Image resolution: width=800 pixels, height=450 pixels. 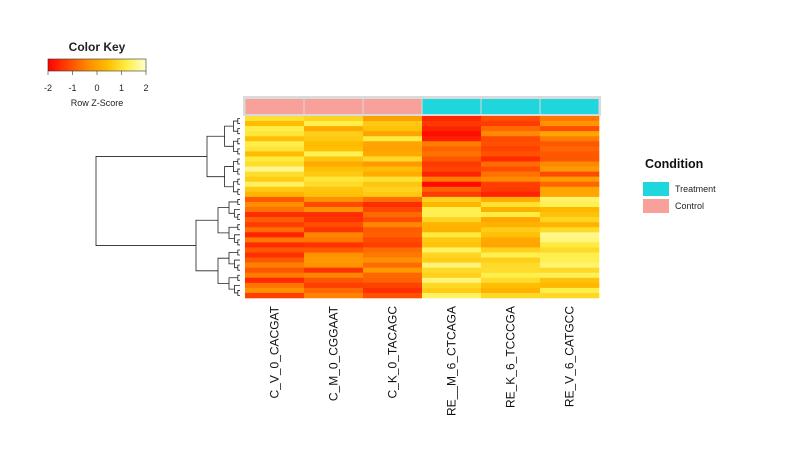 I want to click on legend-swatch, so click(x=656, y=189).